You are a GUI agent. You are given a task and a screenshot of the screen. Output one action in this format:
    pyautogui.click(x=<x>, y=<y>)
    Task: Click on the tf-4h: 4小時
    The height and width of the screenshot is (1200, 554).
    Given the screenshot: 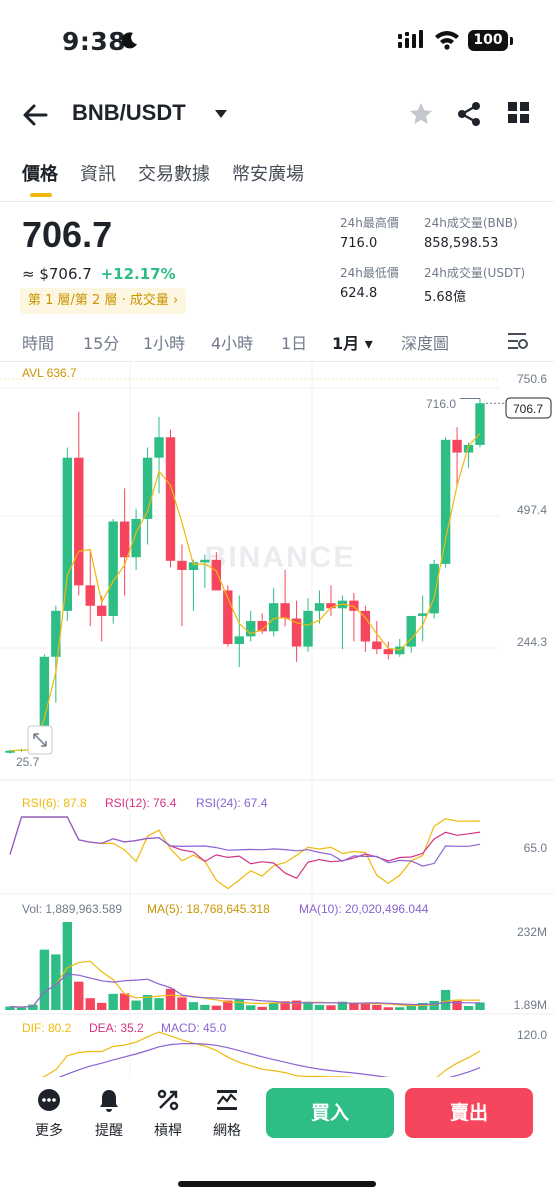 What is the action you would take?
    pyautogui.click(x=232, y=343)
    